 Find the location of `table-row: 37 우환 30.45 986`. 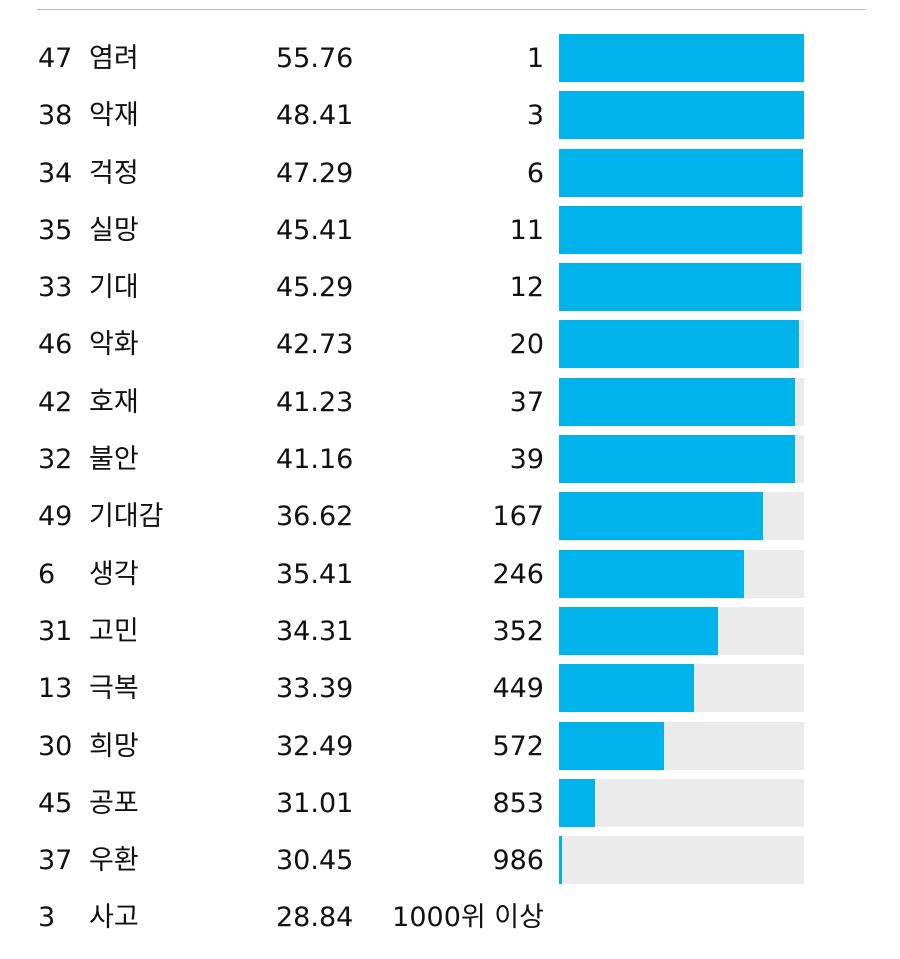

table-row: 37 우환 30.45 986 is located at coordinates (450, 860).